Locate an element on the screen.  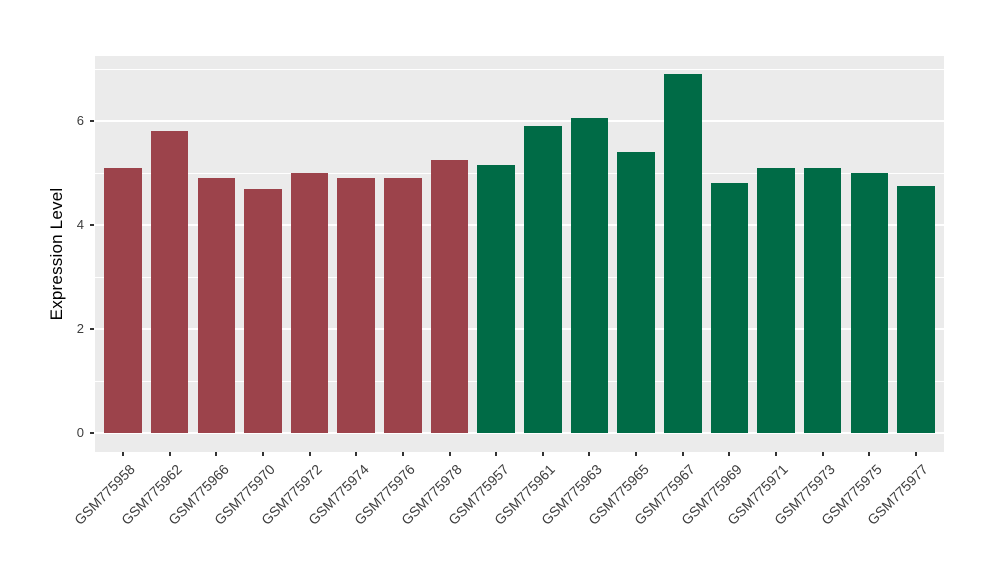
y-tick-label: 4 is located at coordinates (80, 224).